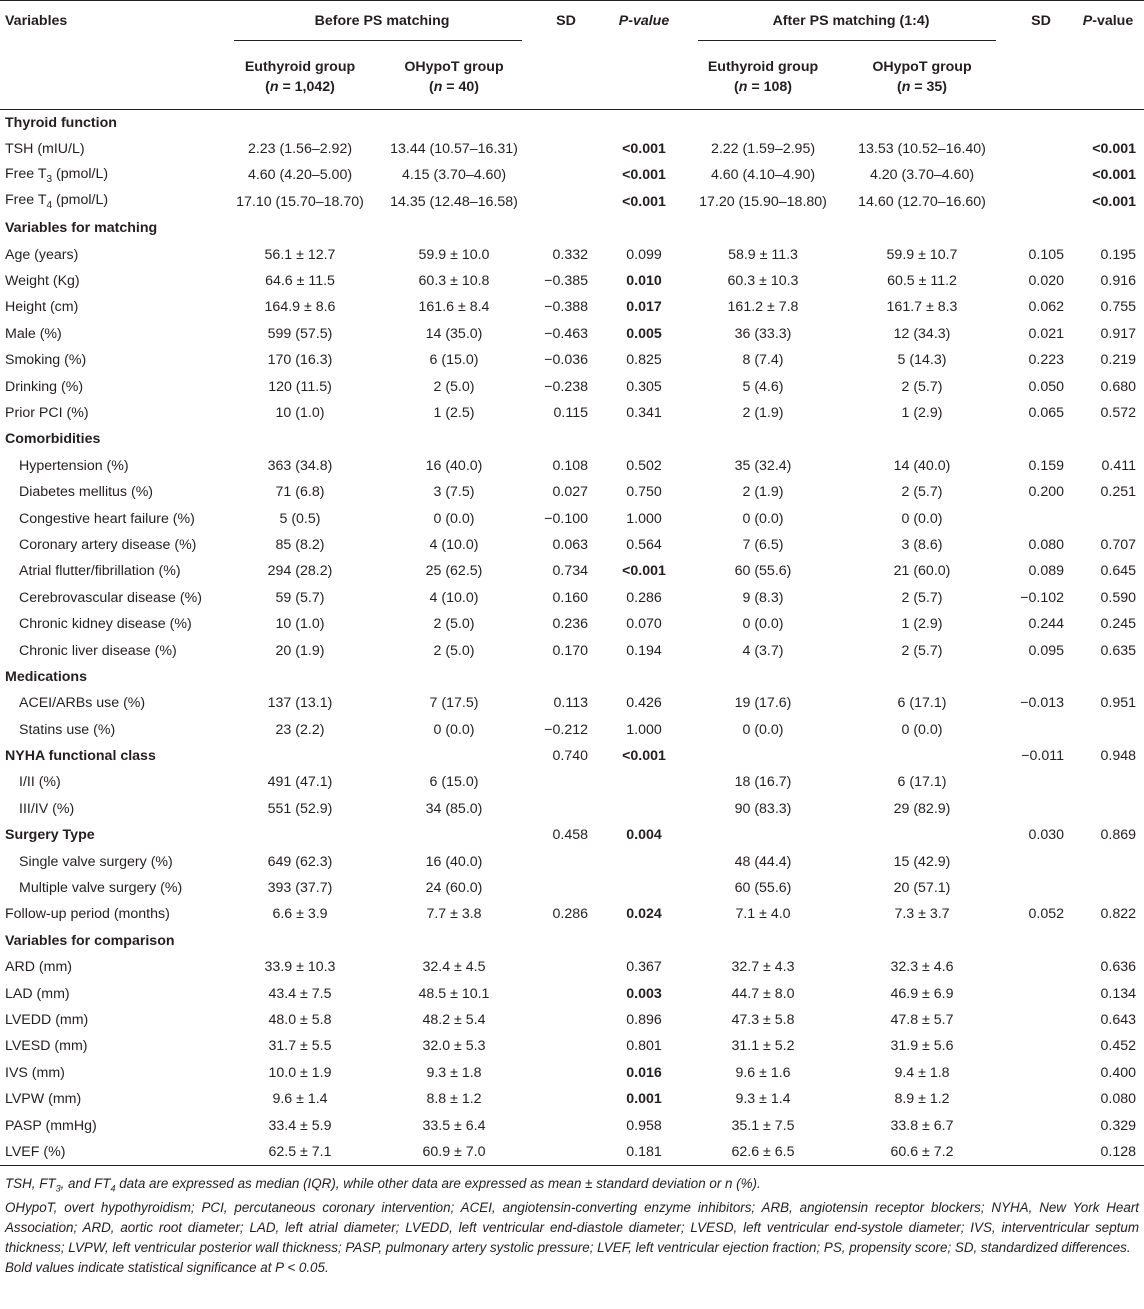 The height and width of the screenshot is (1309, 1144). Describe the element at coordinates (644, 914) in the screenshot. I see `cell-before-pvalue: 0.024` at that location.